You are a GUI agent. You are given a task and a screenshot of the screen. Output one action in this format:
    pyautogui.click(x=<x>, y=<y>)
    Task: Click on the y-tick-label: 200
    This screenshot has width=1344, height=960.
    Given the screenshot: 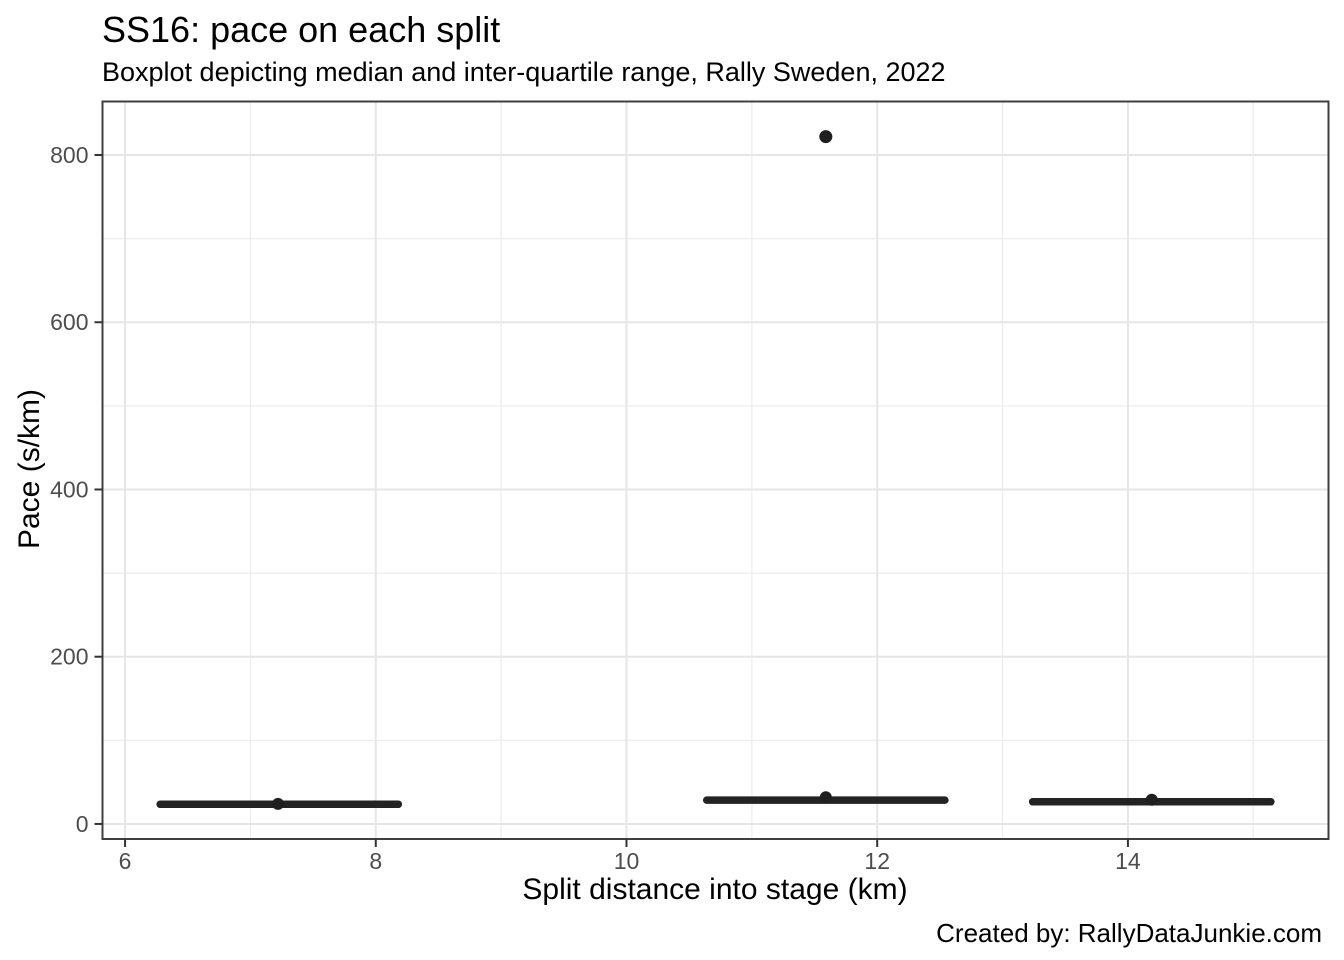 What is the action you would take?
    pyautogui.click(x=69, y=657)
    